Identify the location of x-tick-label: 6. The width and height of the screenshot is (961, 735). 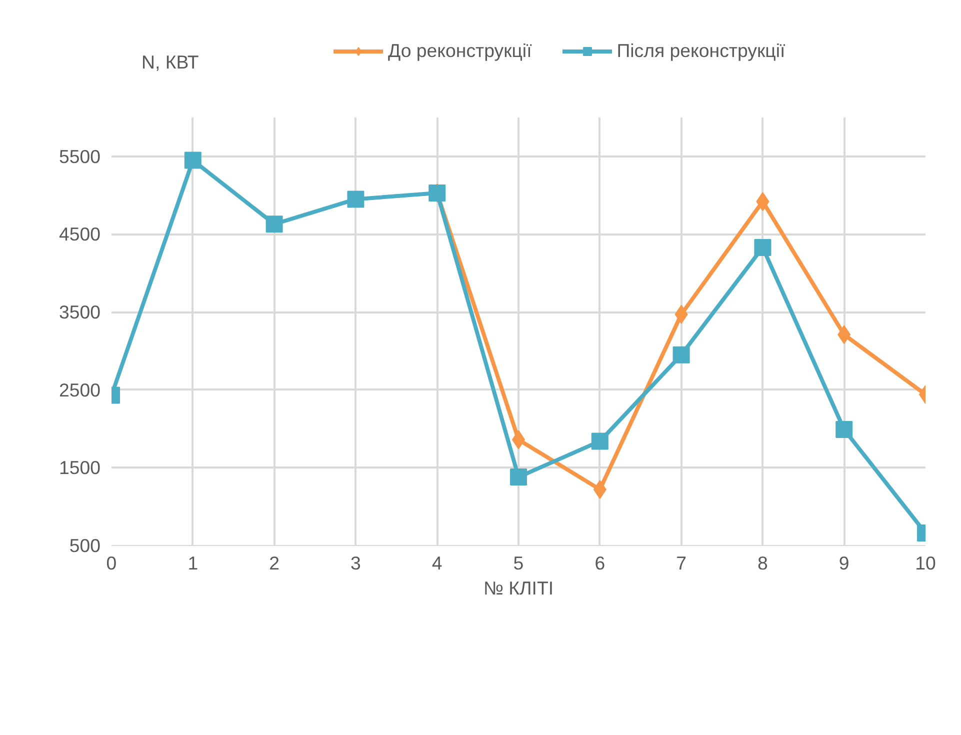
(600, 563).